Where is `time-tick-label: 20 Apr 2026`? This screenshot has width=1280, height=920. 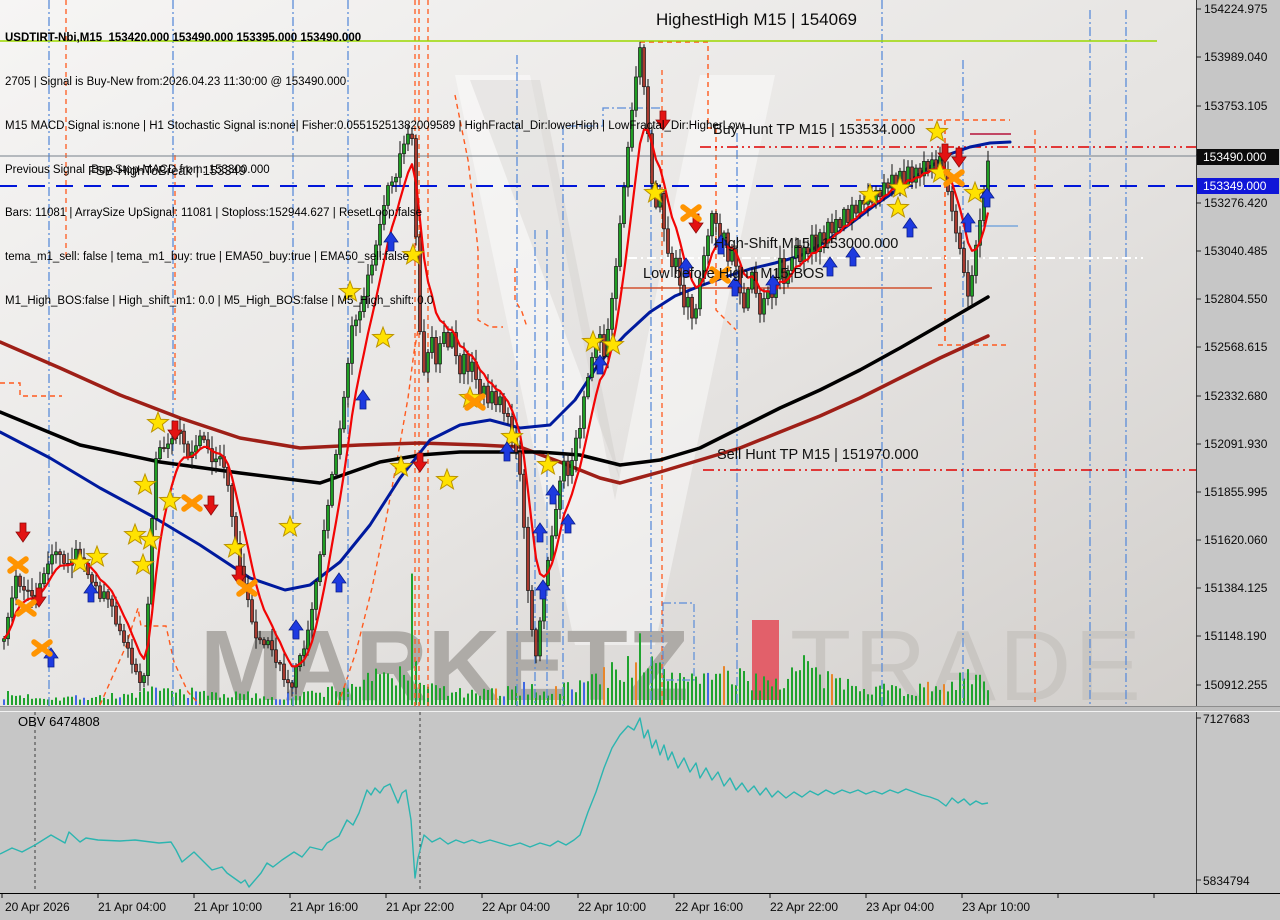 time-tick-label: 20 Apr 2026 is located at coordinates (37, 907).